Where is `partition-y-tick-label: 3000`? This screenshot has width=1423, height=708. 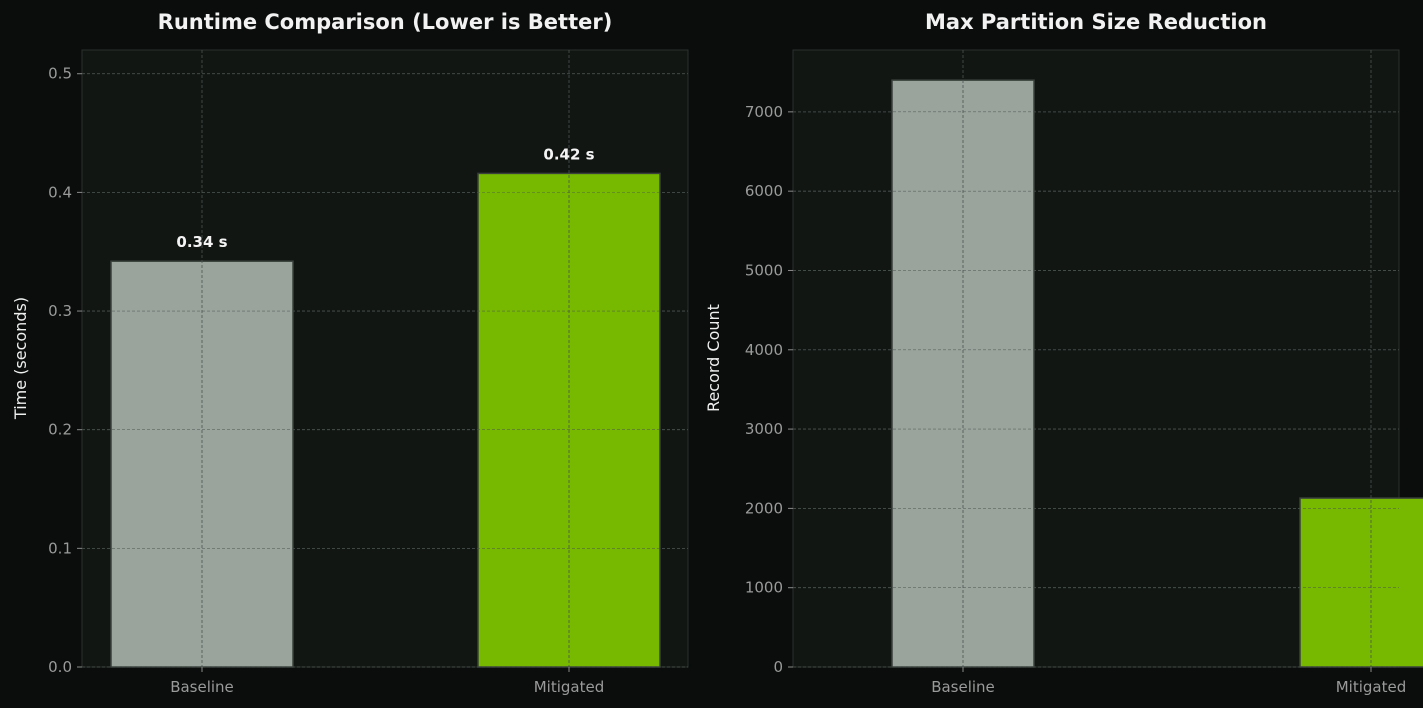
partition-y-tick-label: 3000 is located at coordinates (764, 429).